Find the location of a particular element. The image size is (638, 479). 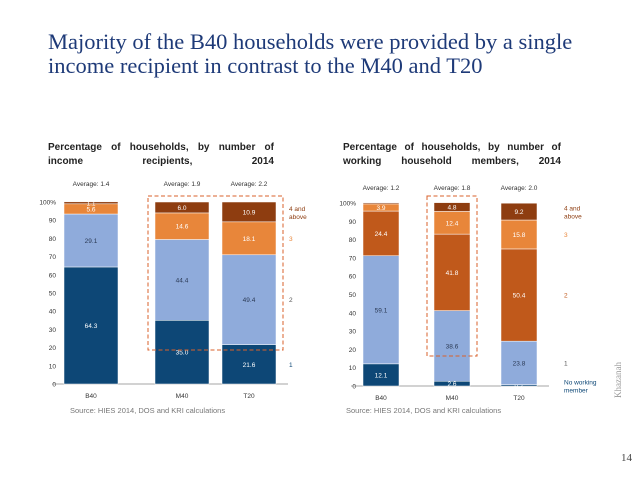

data-label: 9.2 is located at coordinates (518, 212).